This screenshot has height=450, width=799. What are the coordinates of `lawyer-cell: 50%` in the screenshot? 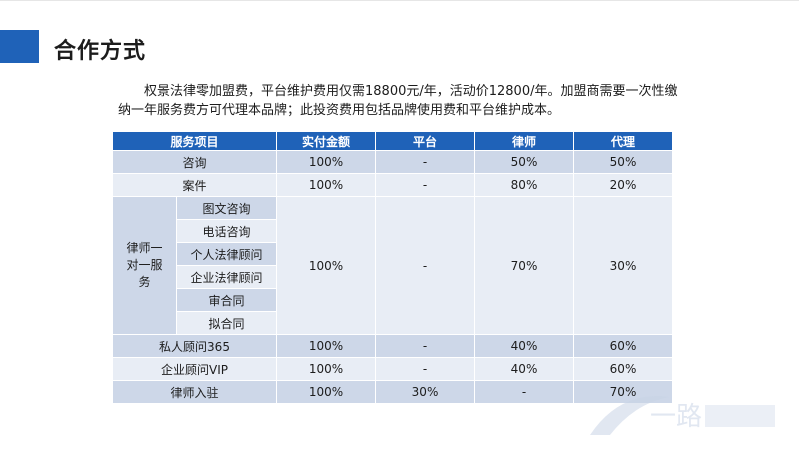 It's located at (524, 162).